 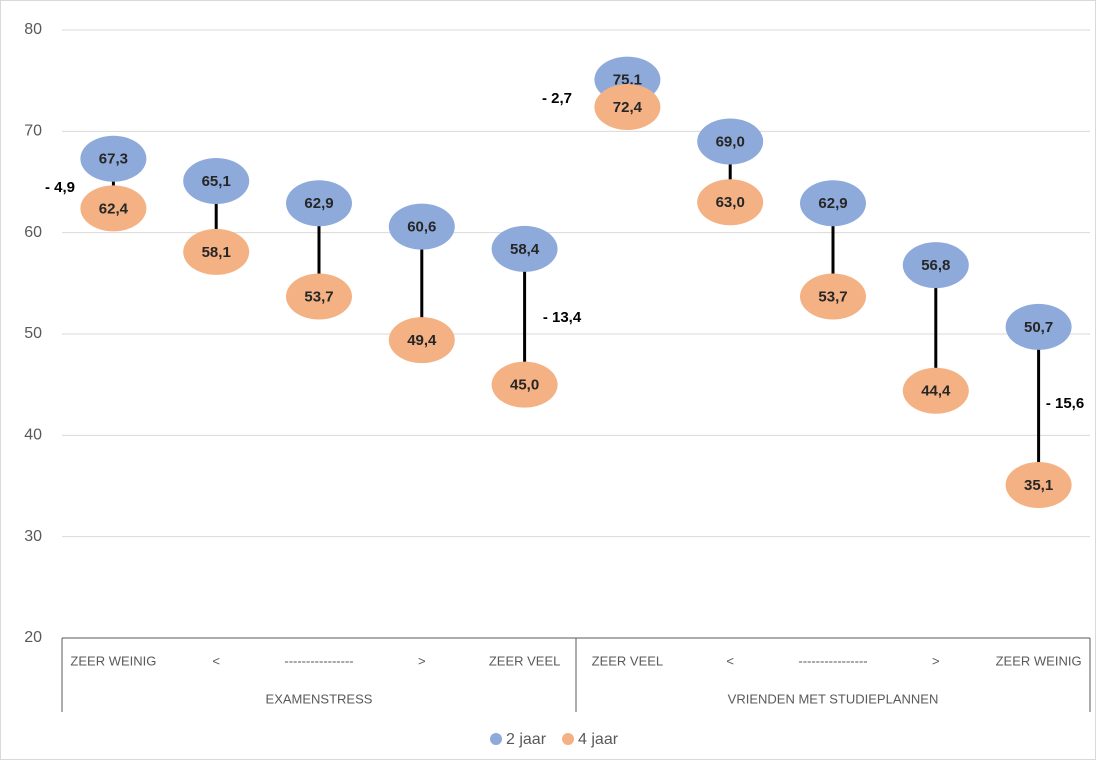 I want to click on value-label: 35,1, so click(x=1038, y=485).